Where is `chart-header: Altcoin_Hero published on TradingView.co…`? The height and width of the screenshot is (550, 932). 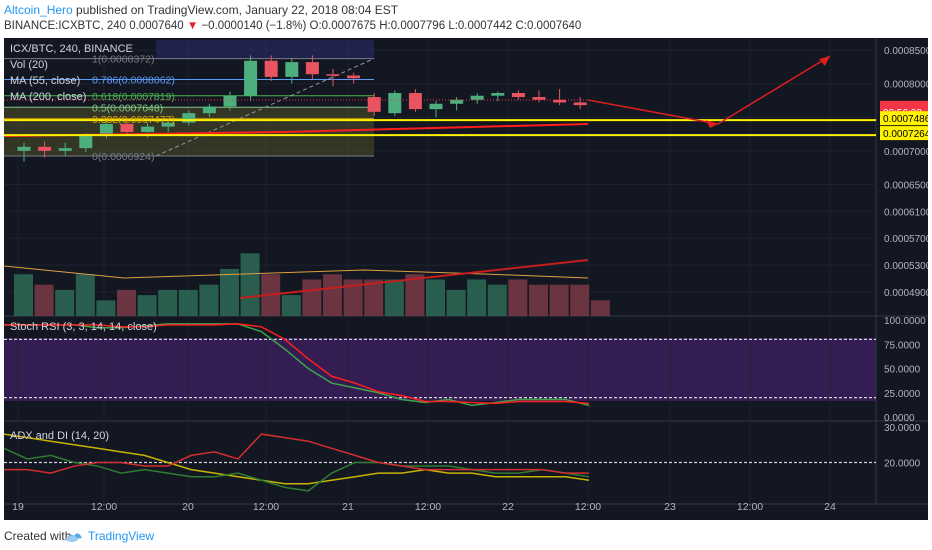
chart-header: Altcoin_Hero published on TradingView.co… is located at coordinates (466, 18).